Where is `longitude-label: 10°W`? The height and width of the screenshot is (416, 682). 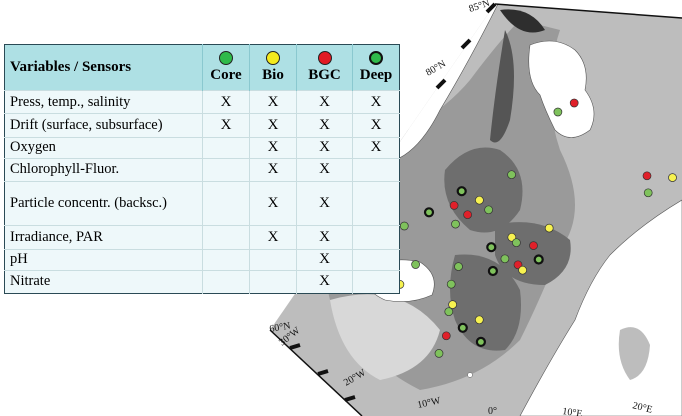 longitude-label: 10°W is located at coordinates (429, 403).